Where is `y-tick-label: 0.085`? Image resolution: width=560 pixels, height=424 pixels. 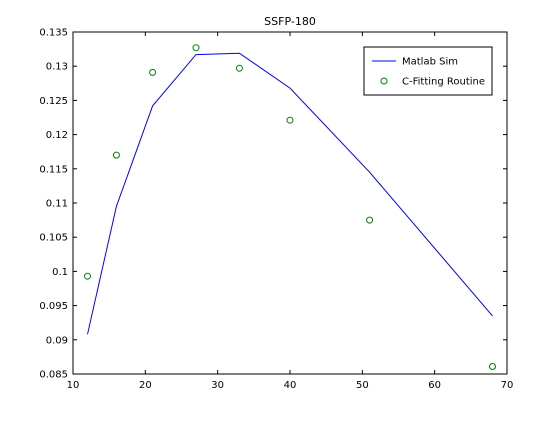 y-tick-label: 0.085 is located at coordinates (53, 375).